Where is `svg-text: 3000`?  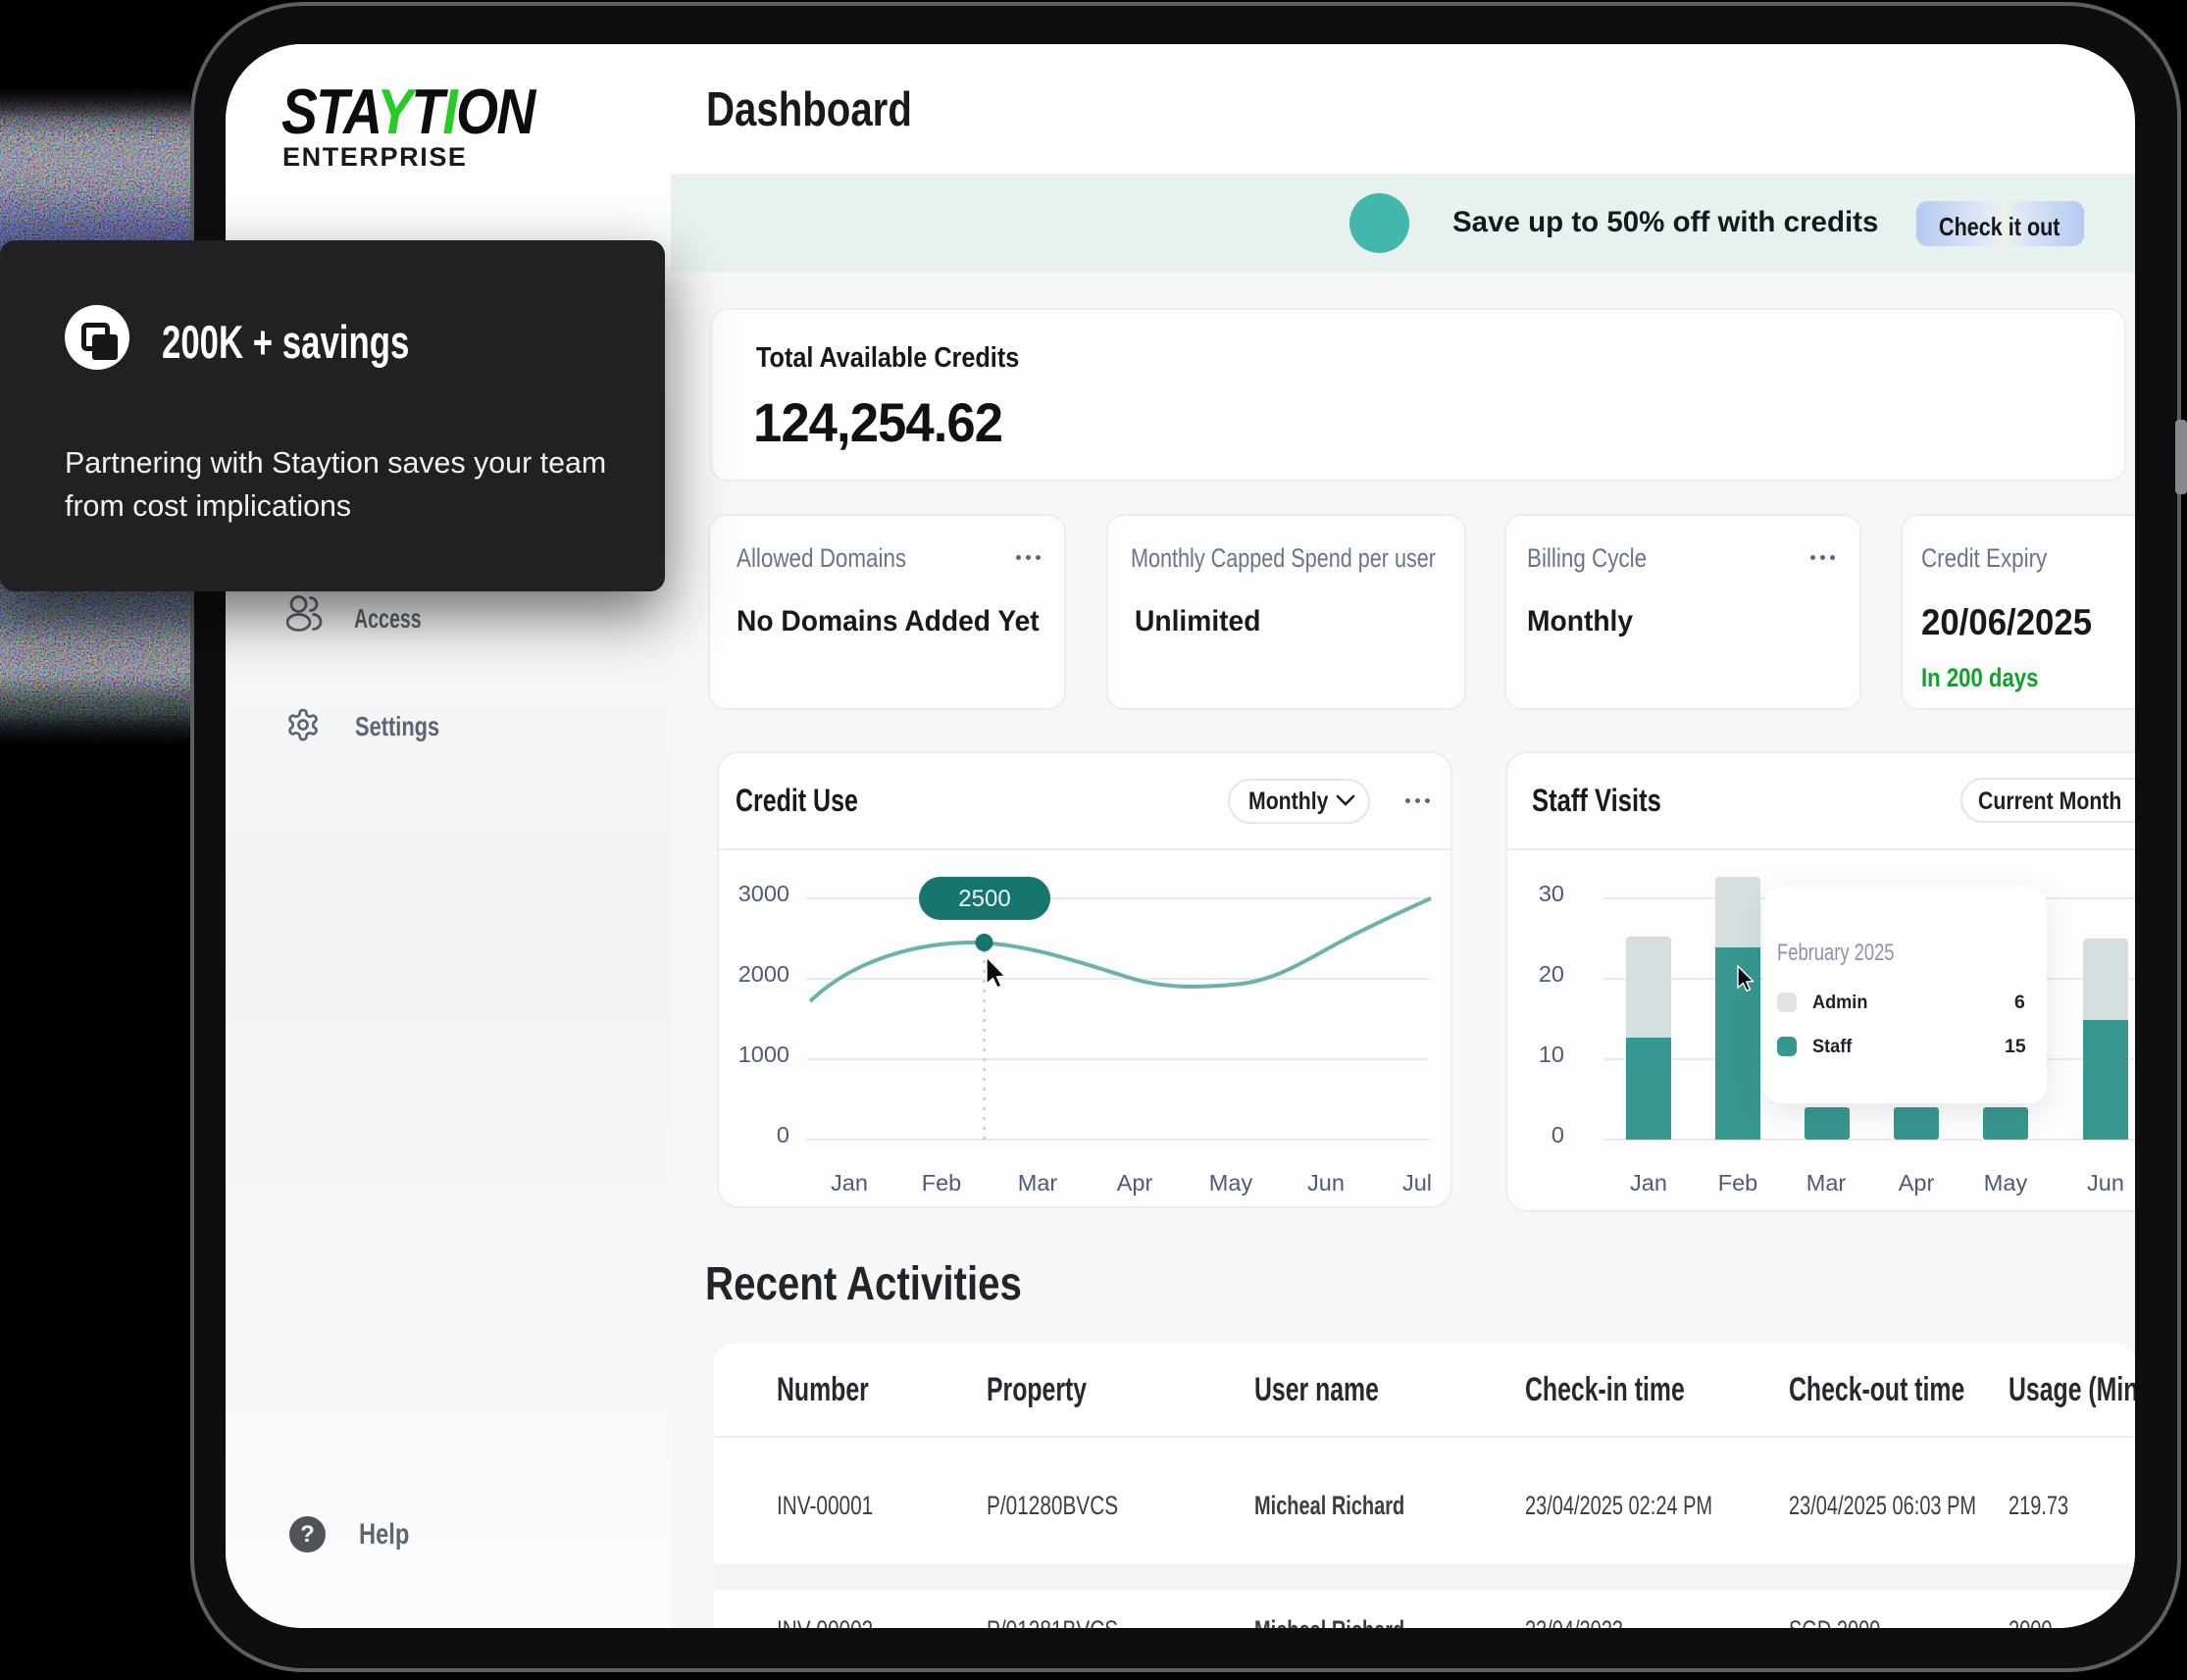 svg-text: 3000 is located at coordinates (763, 893).